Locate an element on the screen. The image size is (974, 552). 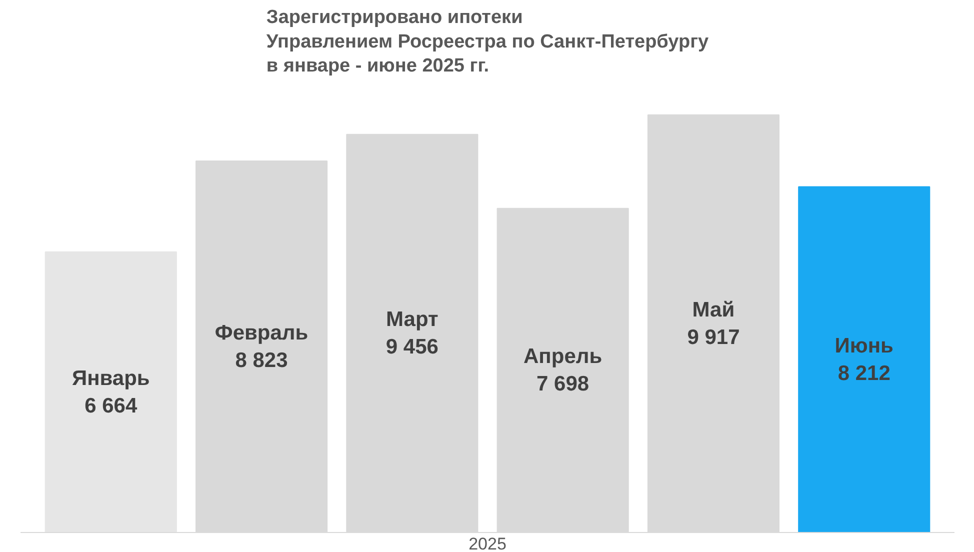
x-tick-label: Февраль is located at coordinates (261, 332).